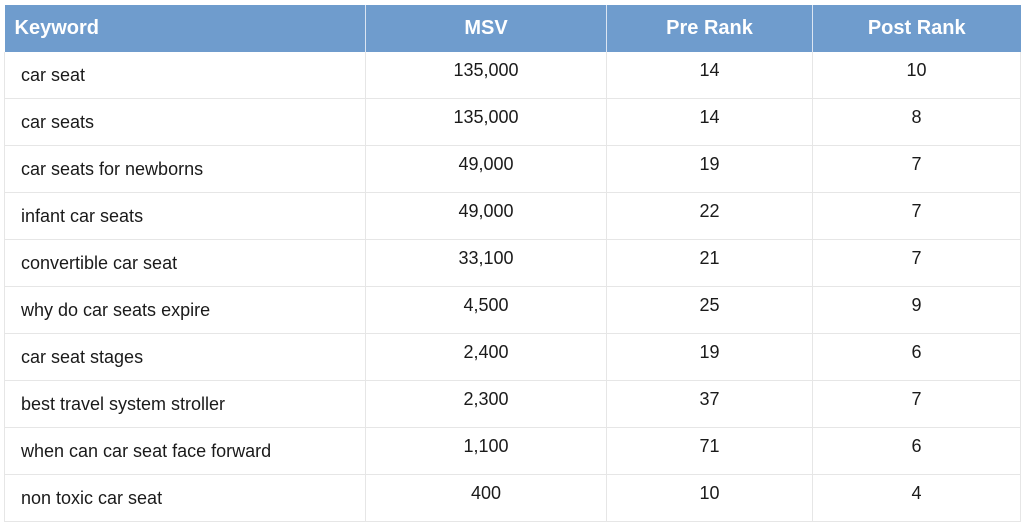 The width and height of the screenshot is (1024, 524). I want to click on table-row: car seat stages 2,400 19 6, so click(512, 357).